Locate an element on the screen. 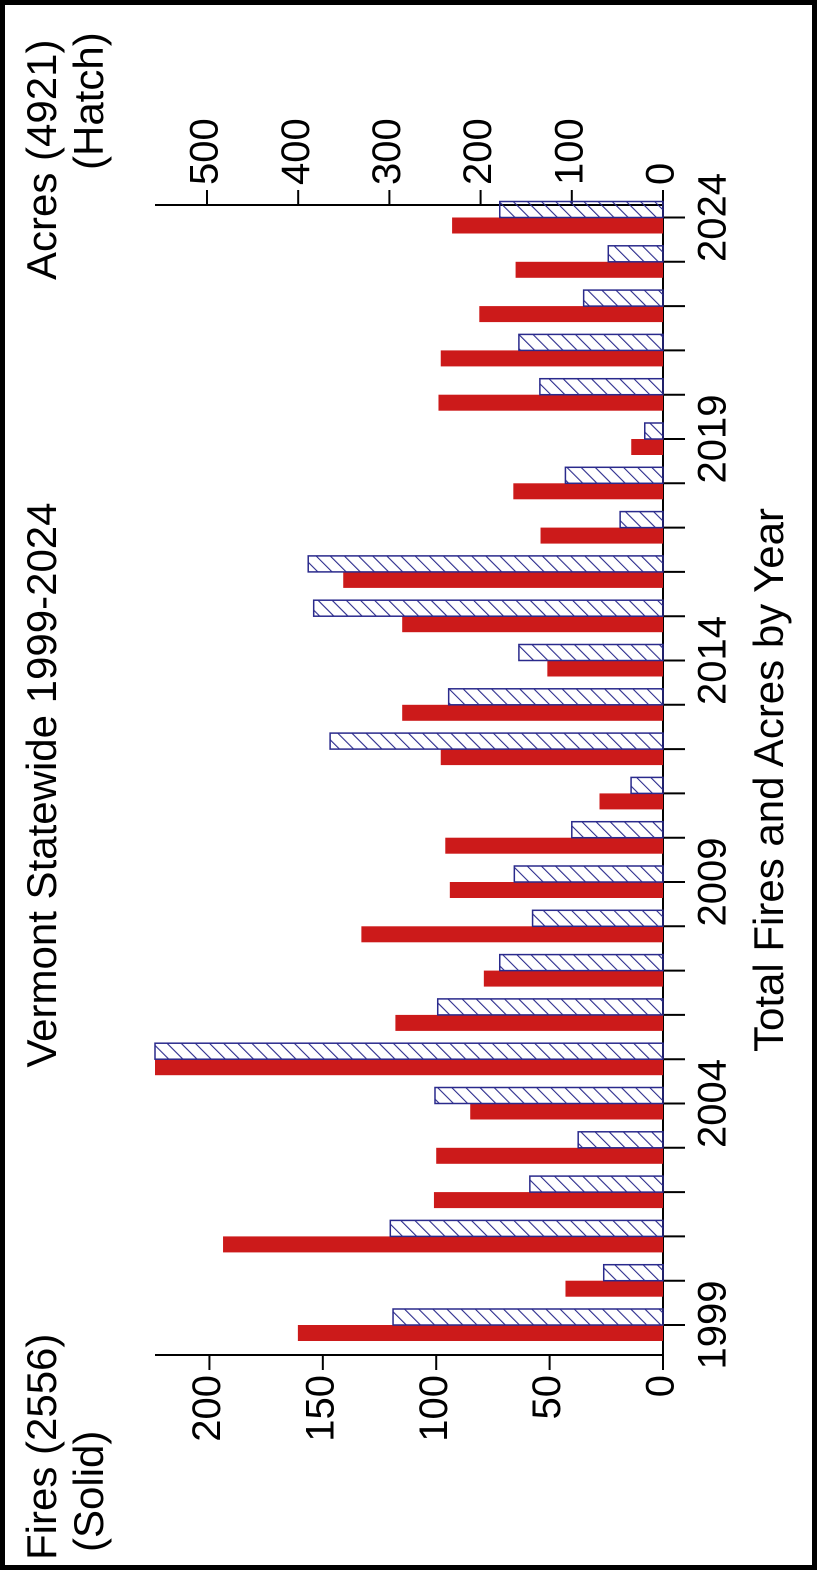 Image resolution: width=817 pixels, height=1570 pixels. y-axis-note: (Solid) is located at coordinates (88, 1491).